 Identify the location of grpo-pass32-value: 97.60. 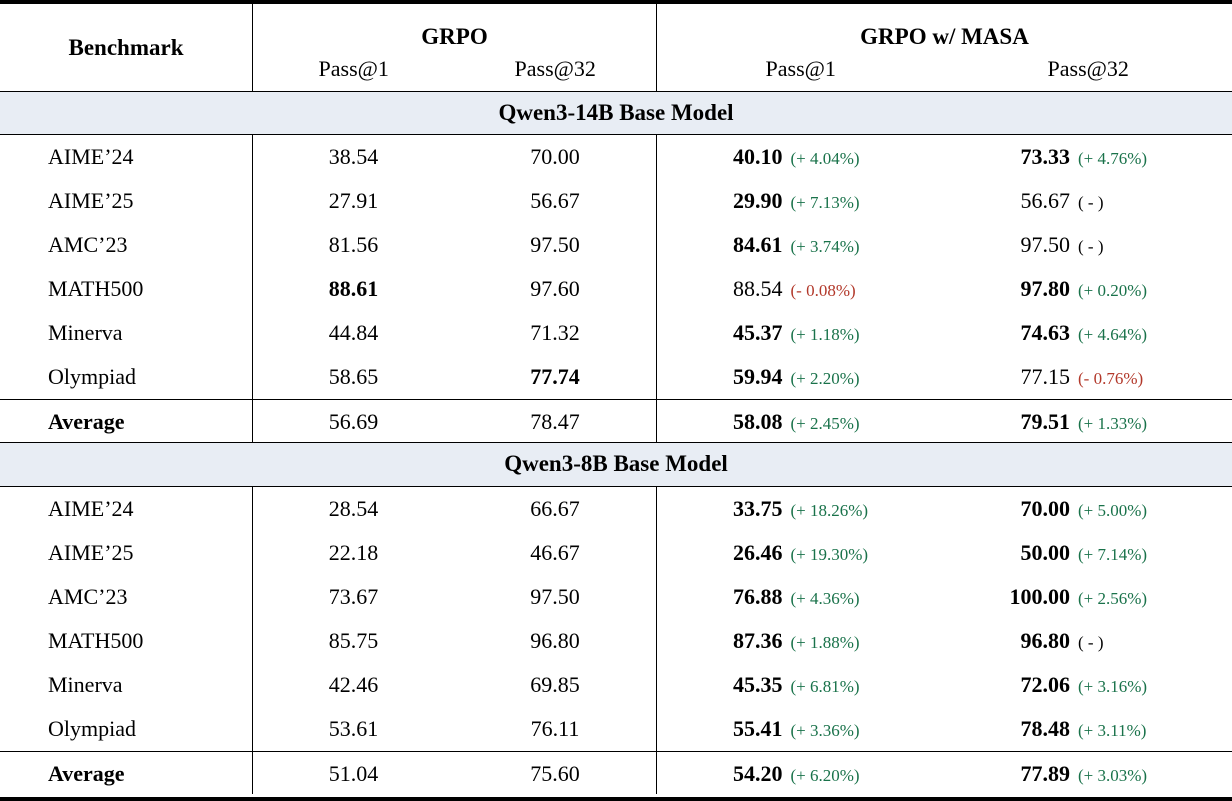
(555, 288).